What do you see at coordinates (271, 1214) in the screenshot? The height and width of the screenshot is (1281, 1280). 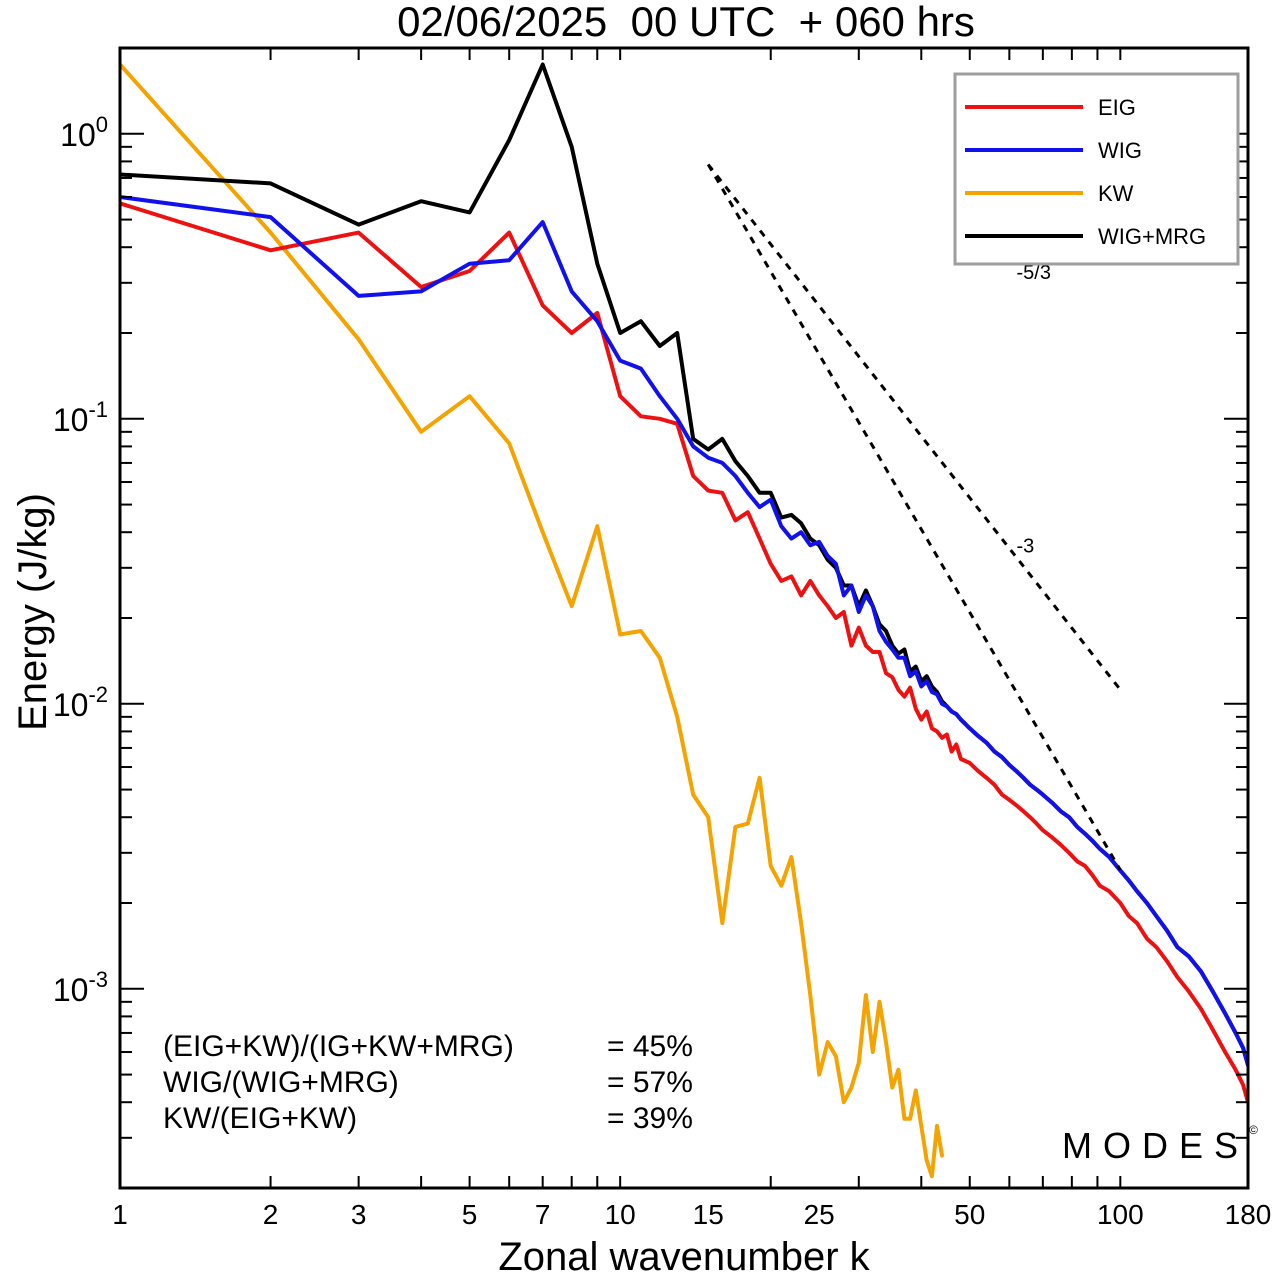 I see `x-tick-label: 2` at bounding box center [271, 1214].